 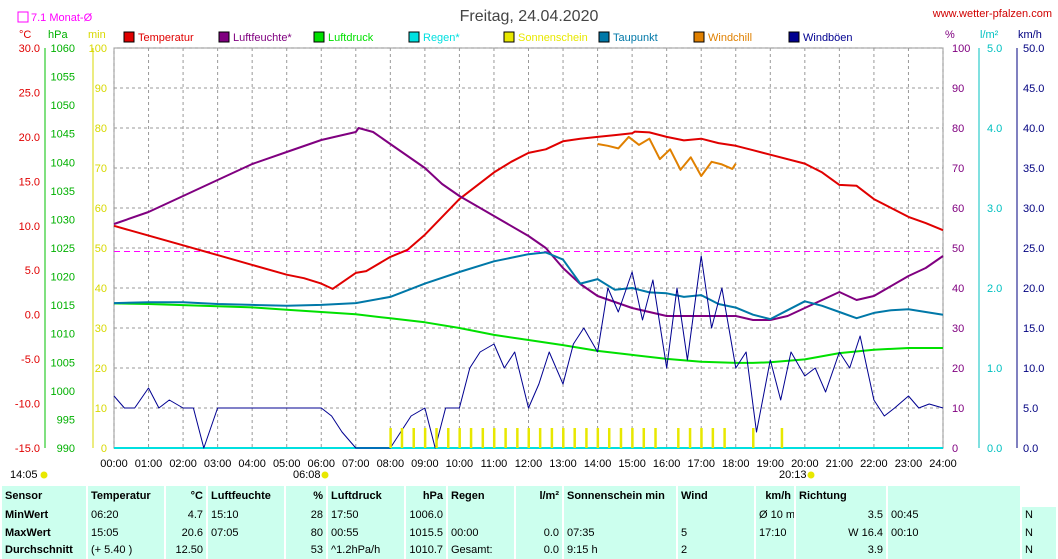 What do you see at coordinates (183, 464) in the screenshot?
I see `x-tick-label: 02:00` at bounding box center [183, 464].